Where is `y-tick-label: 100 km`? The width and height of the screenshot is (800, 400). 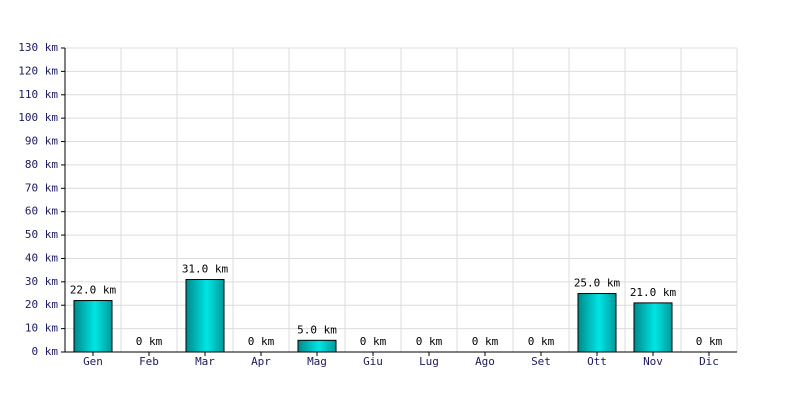 y-tick-label: 100 km is located at coordinates (38, 117).